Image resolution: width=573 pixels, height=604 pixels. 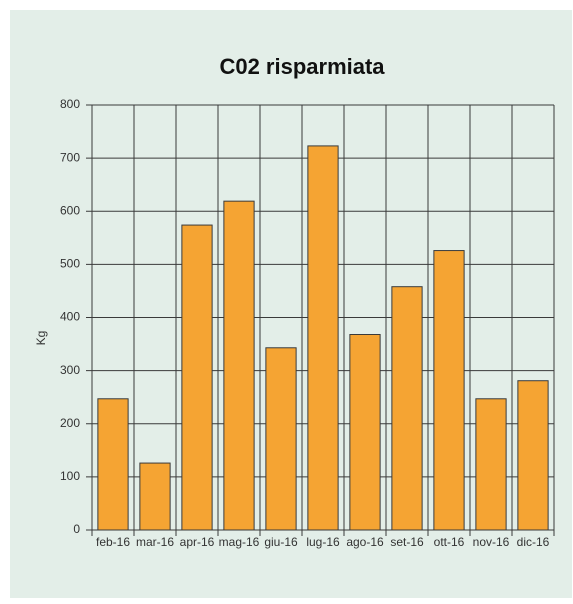 I want to click on y-tick-label: 100, so click(x=70, y=476).